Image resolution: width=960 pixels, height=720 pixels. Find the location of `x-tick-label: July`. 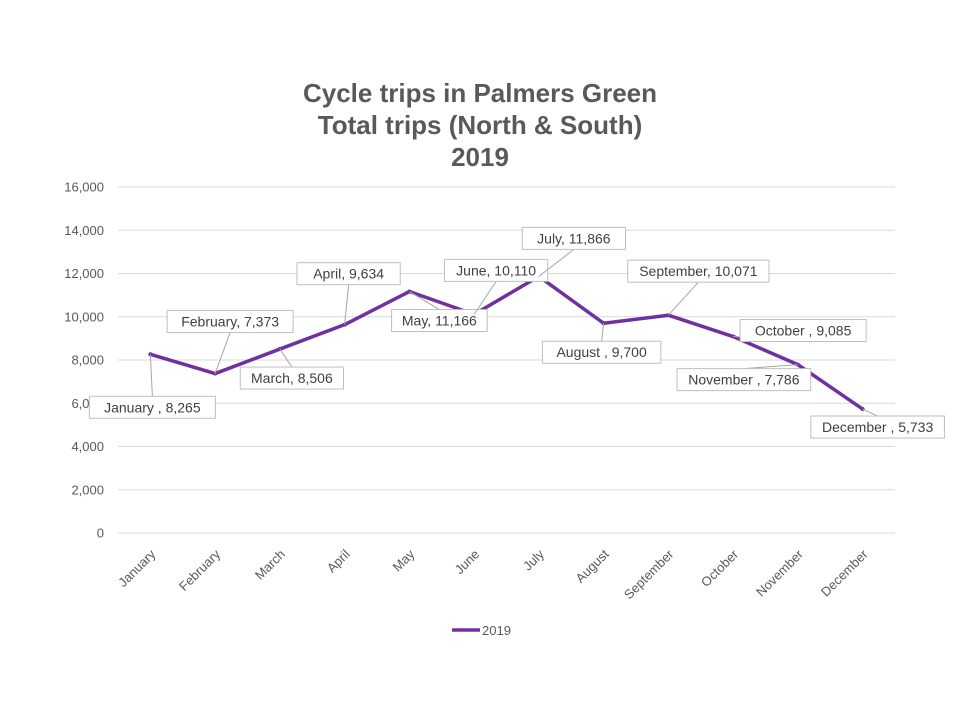

x-tick-label: July is located at coordinates (533, 559).